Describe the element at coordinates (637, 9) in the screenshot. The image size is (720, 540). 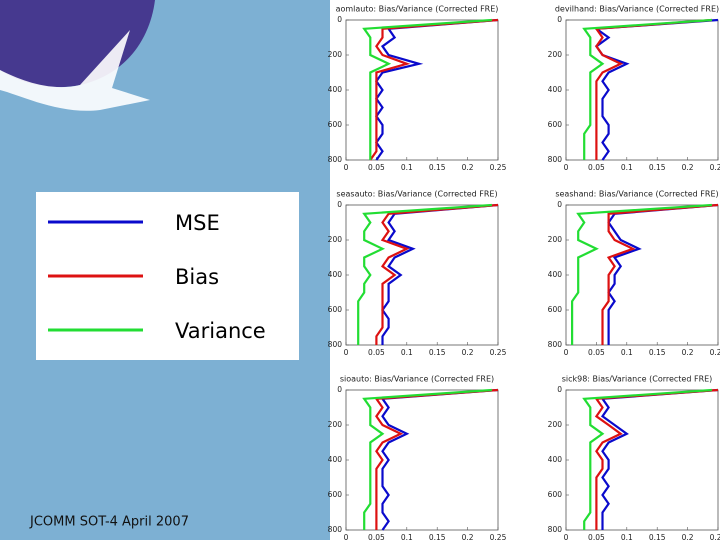
I see `chart-title: devilhand: Bias/Variance (Corrected FRE)` at that location.